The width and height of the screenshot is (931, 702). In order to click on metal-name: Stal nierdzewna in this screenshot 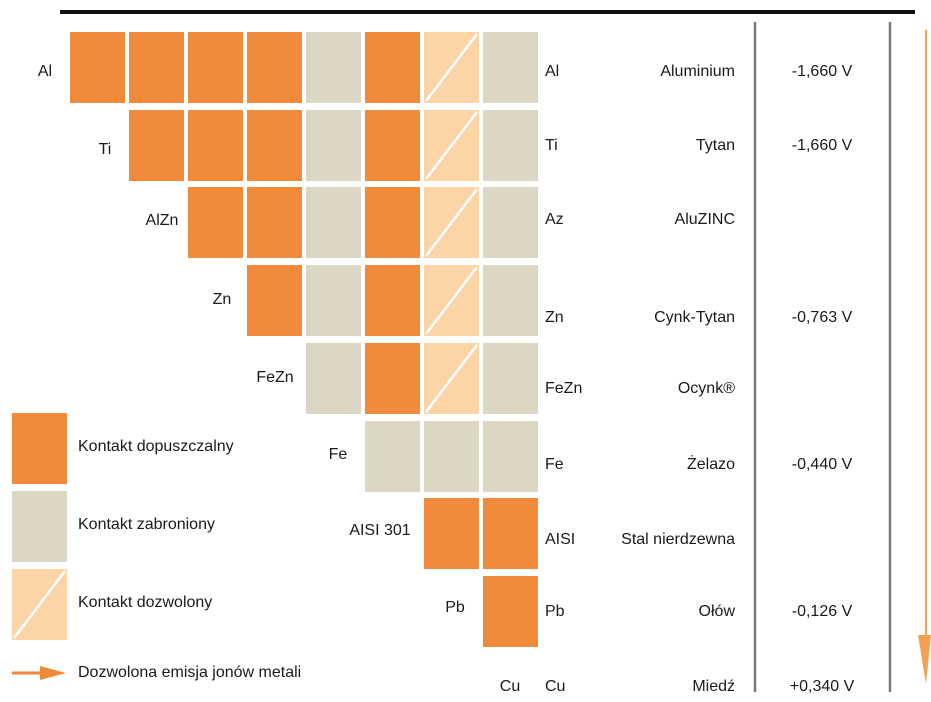, I will do `click(678, 539)`.